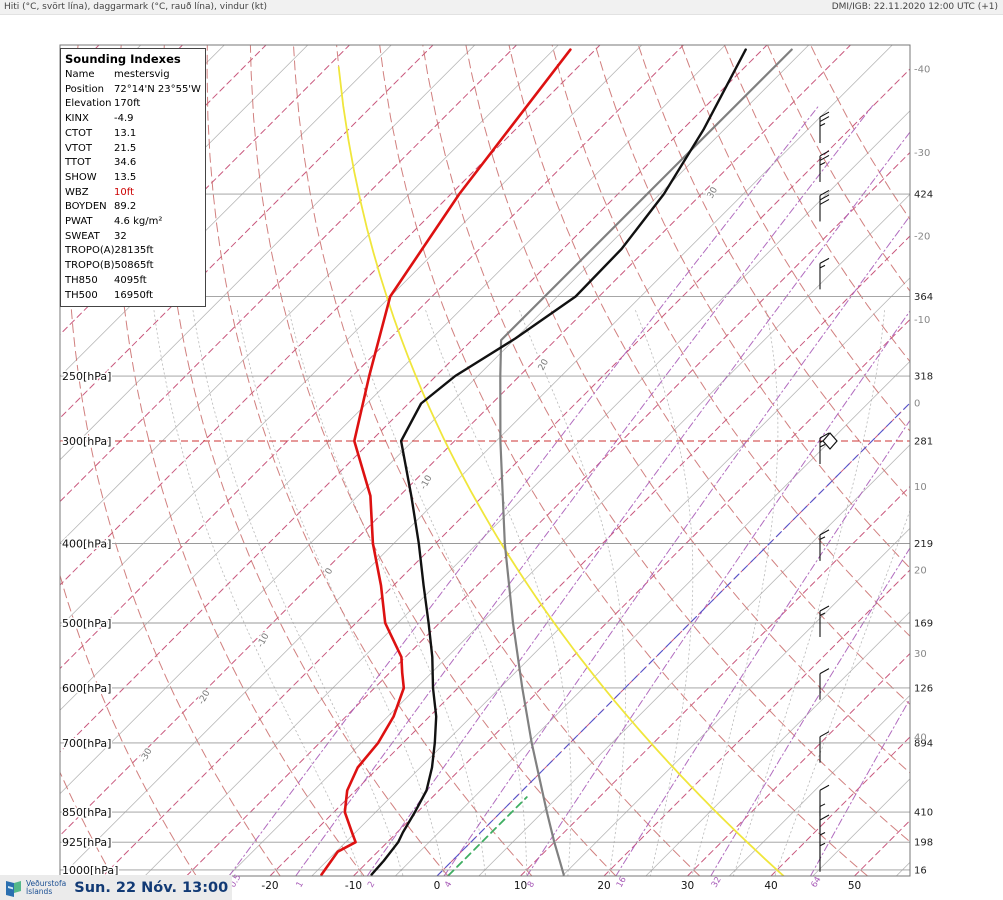 This screenshot has height=900, width=1003. What do you see at coordinates (86, 376) in the screenshot?
I see `svg-text: 250[hPa]` at bounding box center [86, 376].